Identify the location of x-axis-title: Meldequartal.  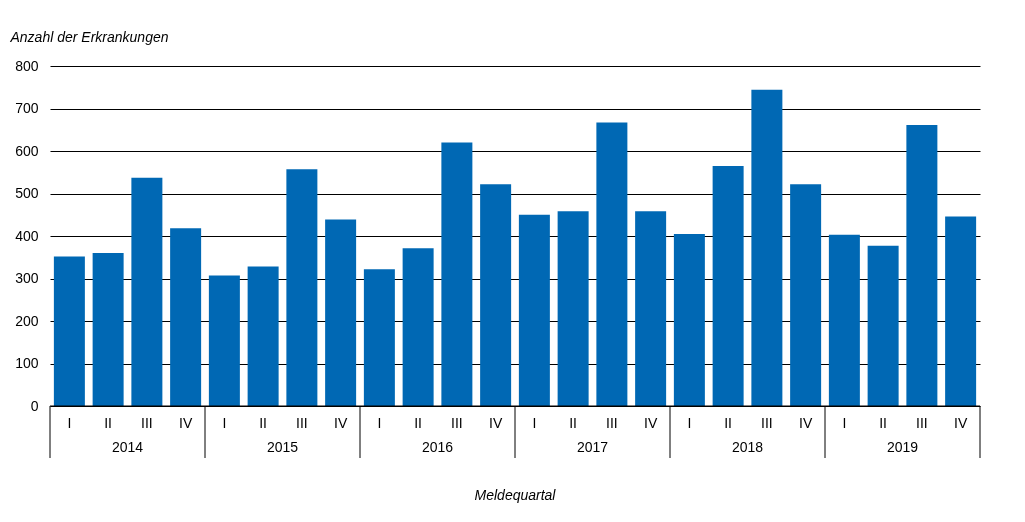
(515, 495).